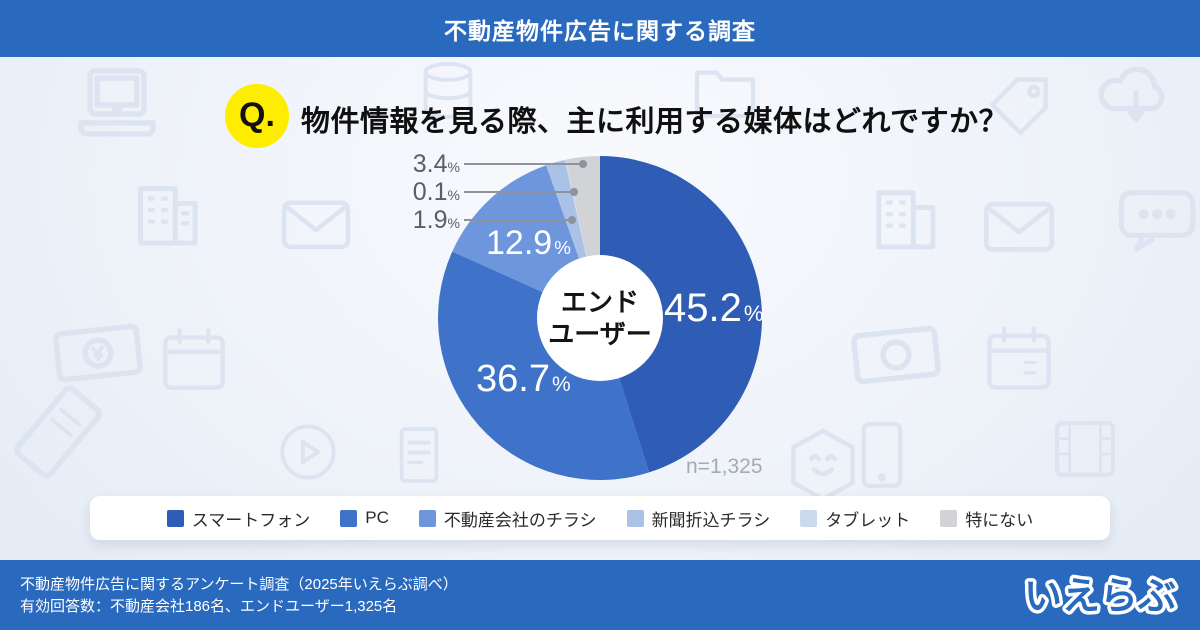 The image size is (1200, 630). What do you see at coordinates (600, 334) in the screenshot?
I see `pie-center-label-line2: ユーザー` at bounding box center [600, 334].